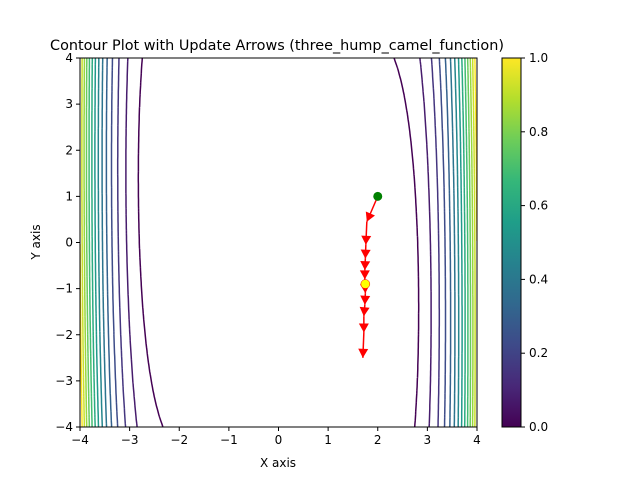 The image size is (640, 480). What do you see at coordinates (538, 279) in the screenshot?
I see `colorbar-tick-label: 0.4` at bounding box center [538, 279].